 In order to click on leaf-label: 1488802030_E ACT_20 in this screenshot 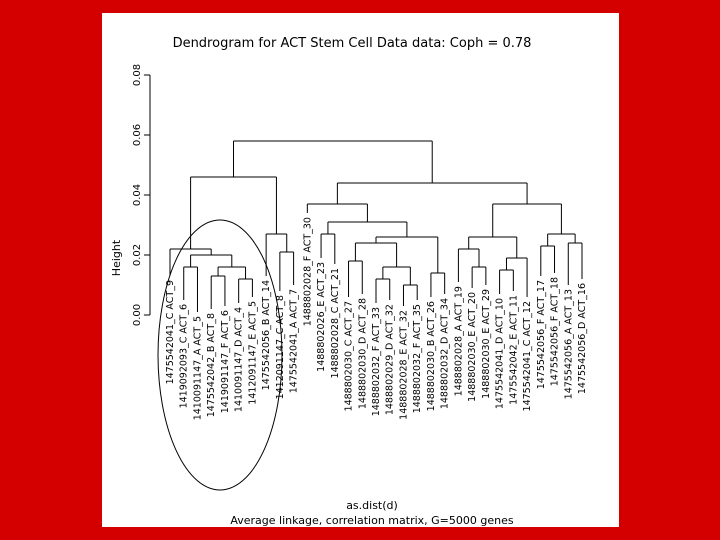, I will do `click(472, 347)`.